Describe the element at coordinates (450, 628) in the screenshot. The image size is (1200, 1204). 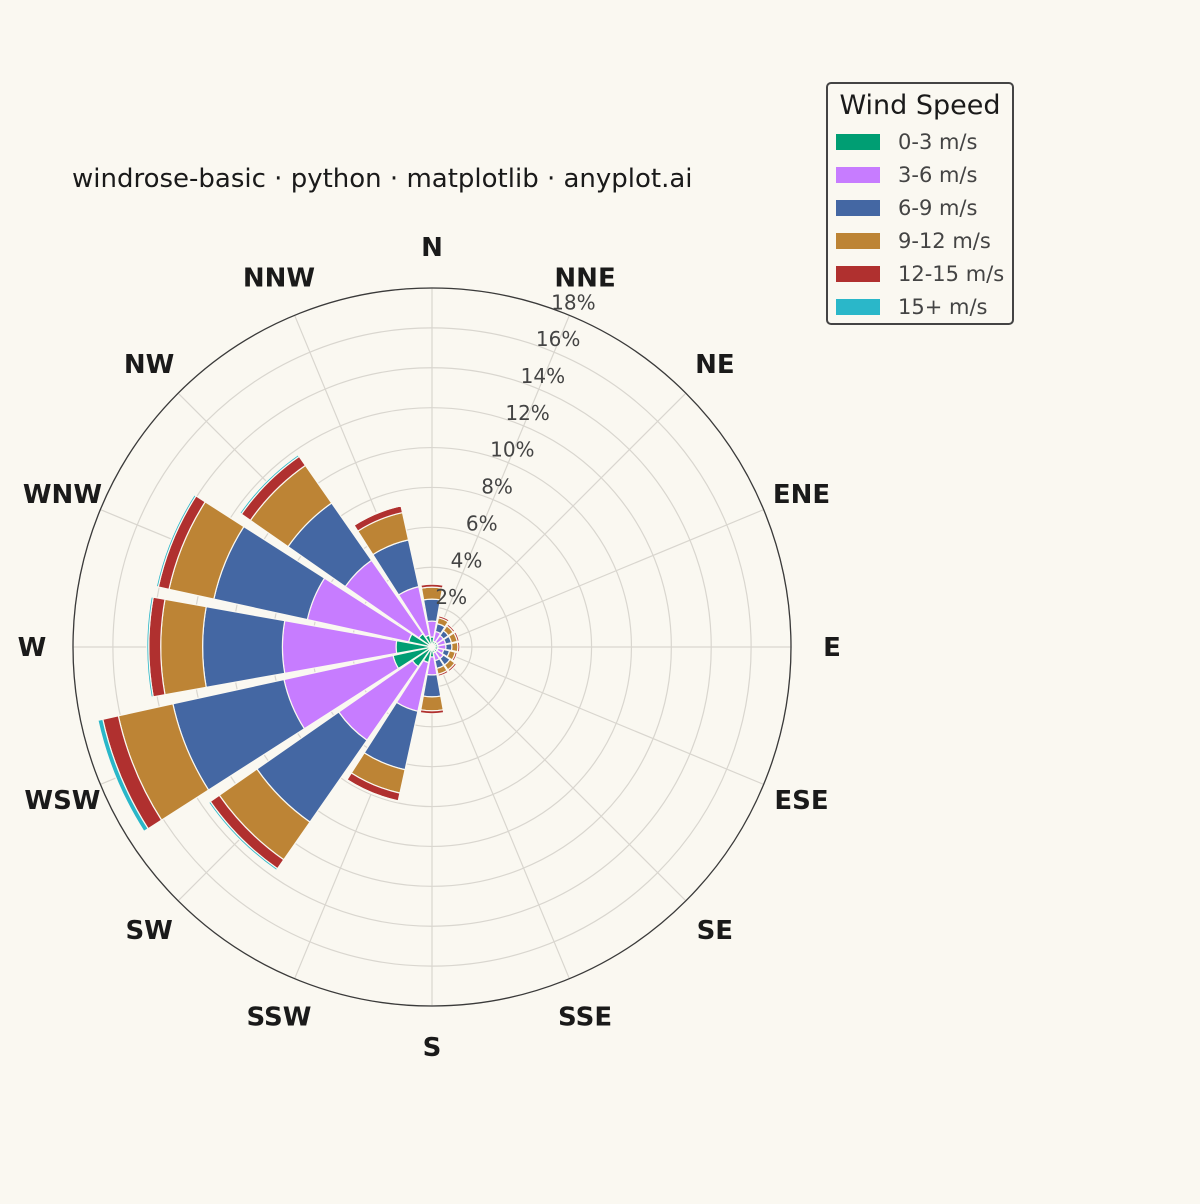
I see `bar-NE-12-15 m/s` at that location.